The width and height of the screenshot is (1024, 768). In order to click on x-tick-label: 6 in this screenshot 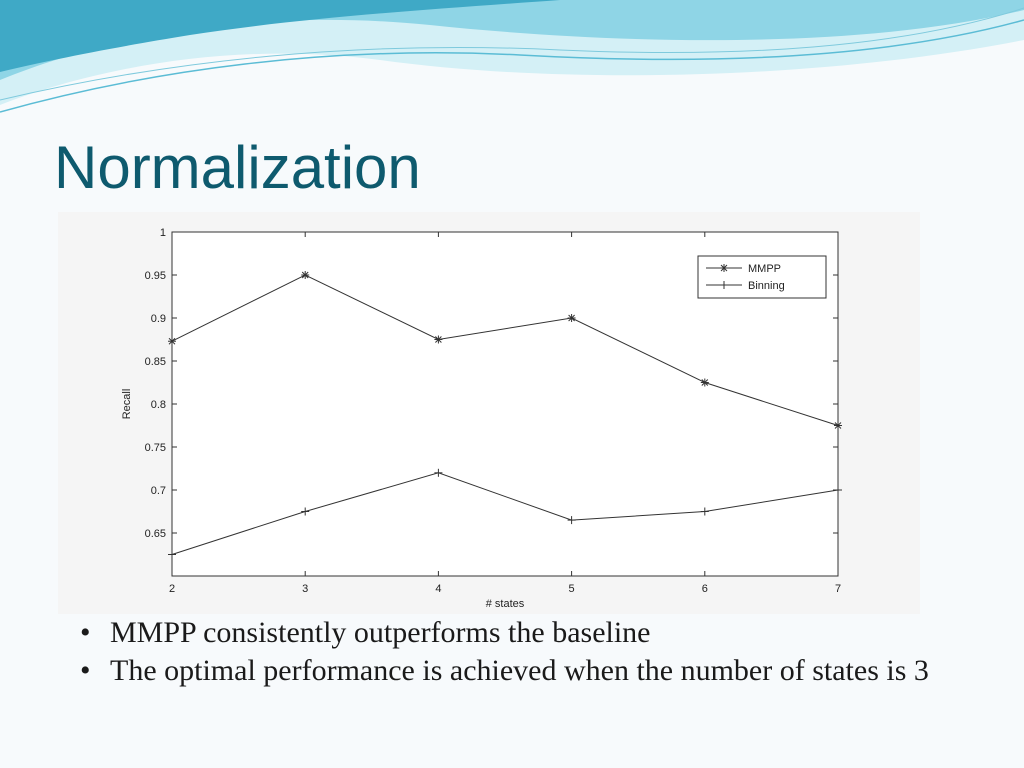, I will do `click(705, 589)`.